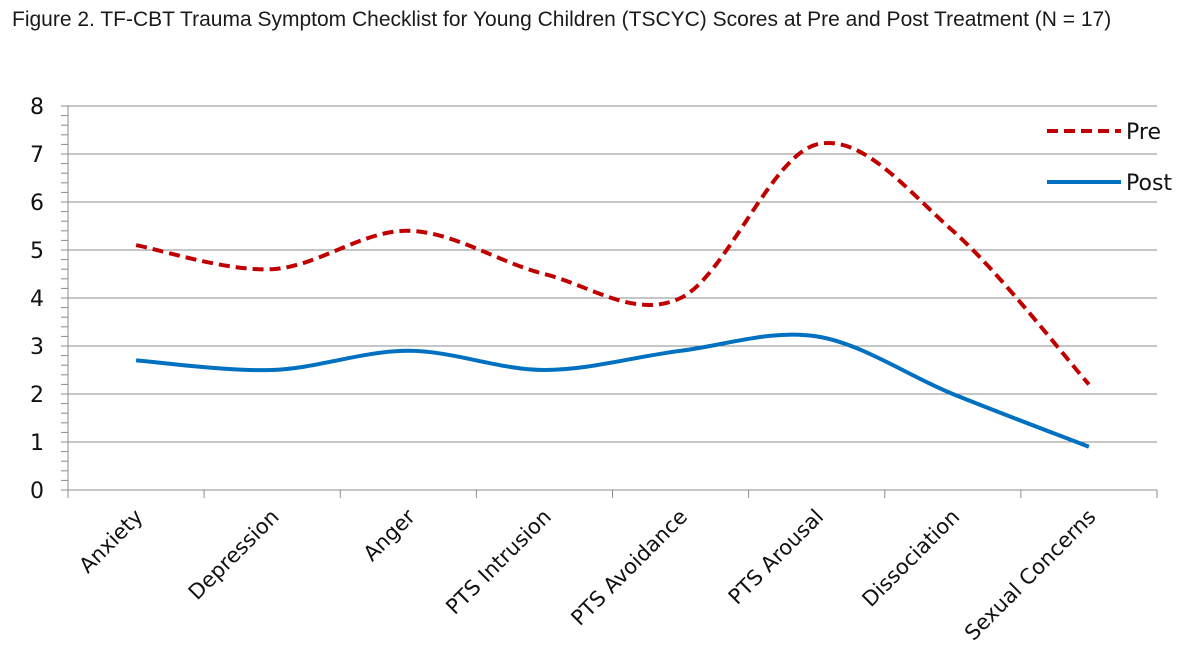 The width and height of the screenshot is (1185, 668). What do you see at coordinates (776, 557) in the screenshot?
I see `x-tick-label: PTS Arousal` at bounding box center [776, 557].